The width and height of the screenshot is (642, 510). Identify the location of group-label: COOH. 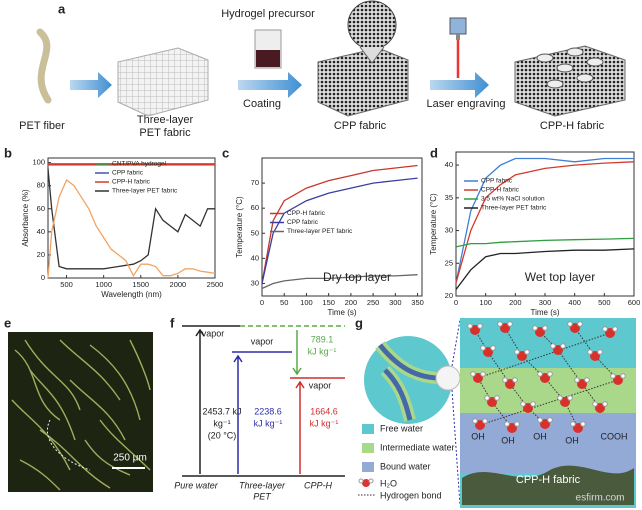
(614, 436).